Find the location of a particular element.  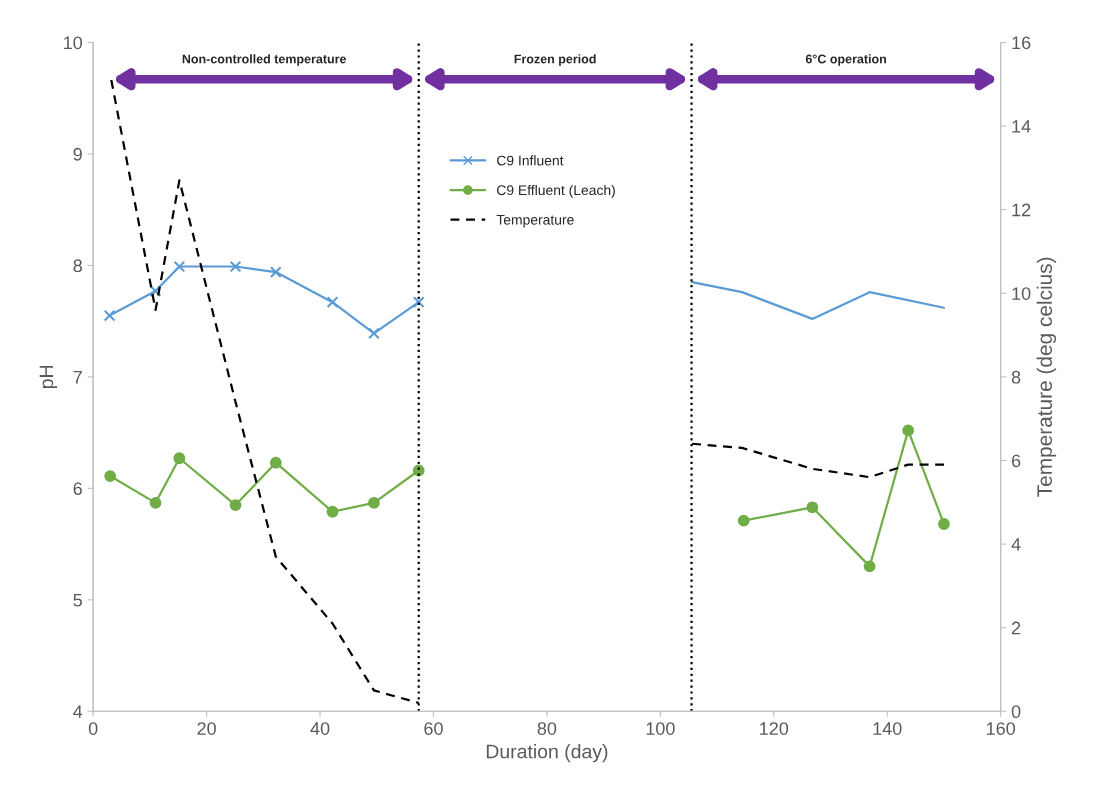

x-tick-label: 20 is located at coordinates (206, 728).